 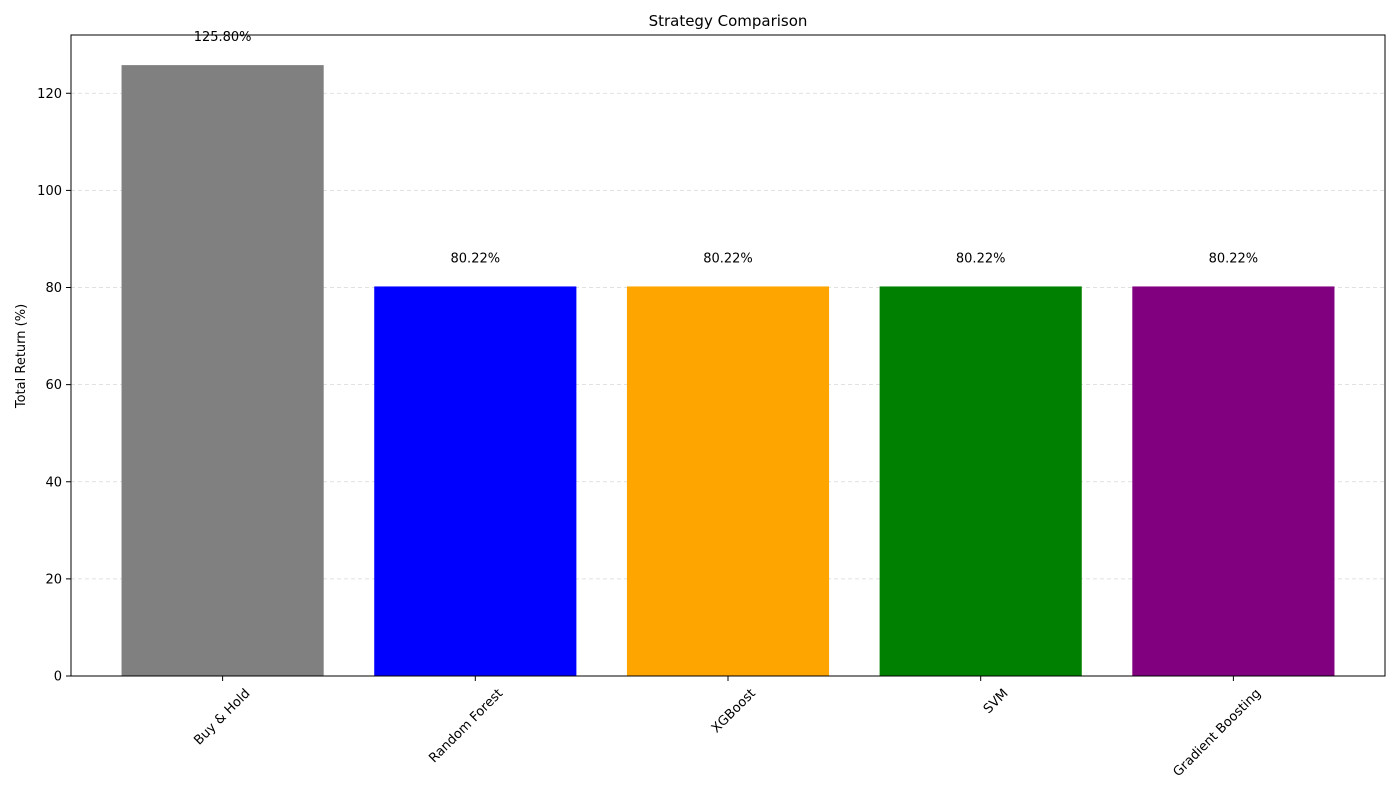 I want to click on y-tick-label: 0, so click(x=58, y=677).